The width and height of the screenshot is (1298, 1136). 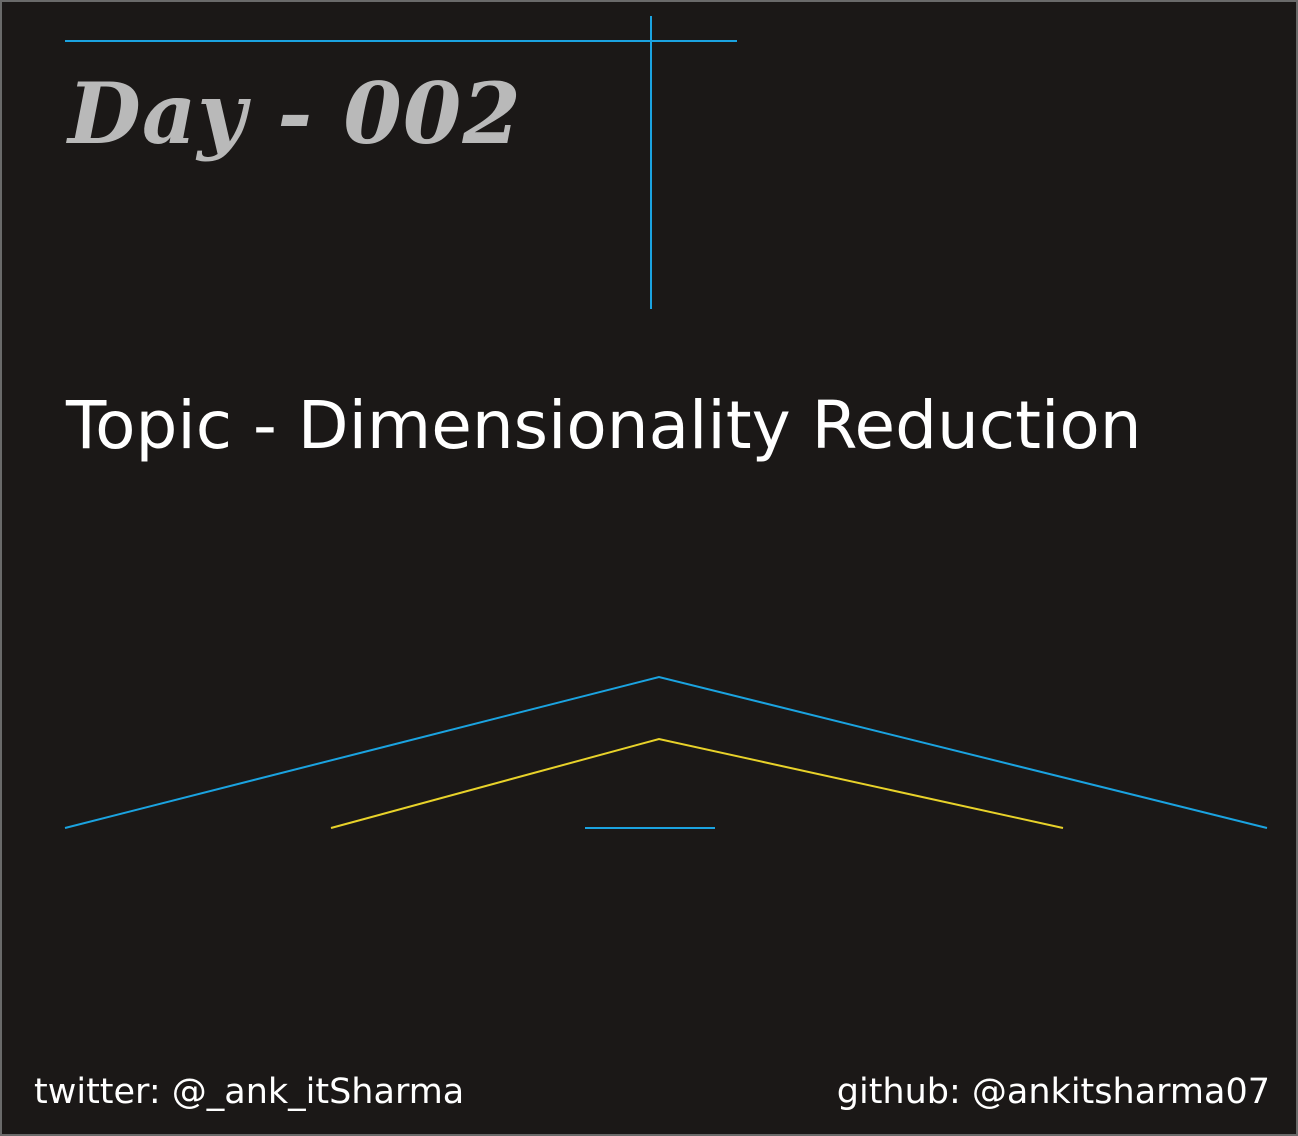 What do you see at coordinates (295, 113) in the screenshot?
I see `day-title: Day - 002` at bounding box center [295, 113].